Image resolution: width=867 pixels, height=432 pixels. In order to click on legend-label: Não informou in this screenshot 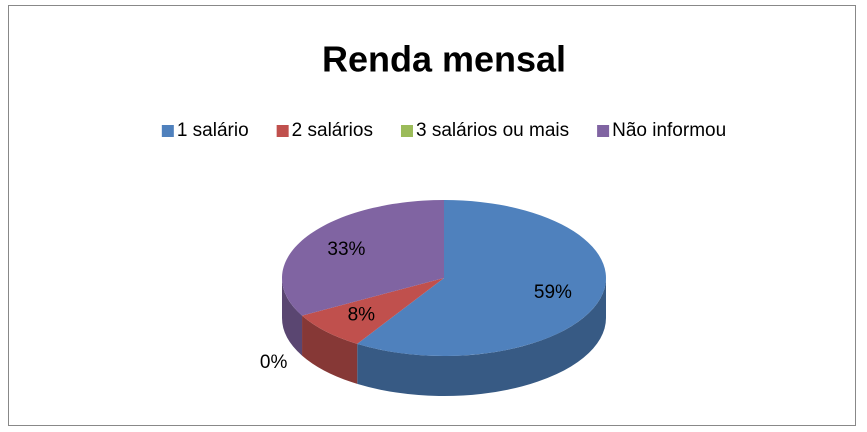, I will do `click(669, 130)`.